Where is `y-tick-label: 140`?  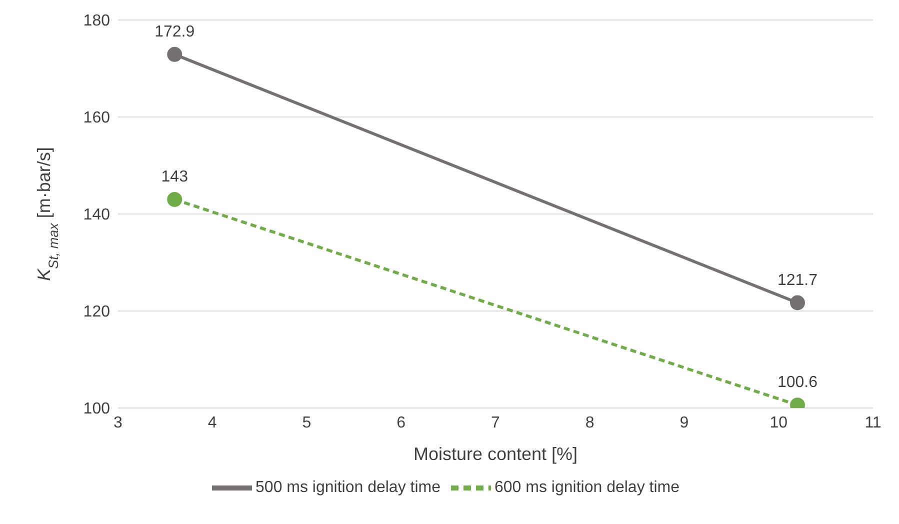 y-tick-label: 140 is located at coordinates (96, 215).